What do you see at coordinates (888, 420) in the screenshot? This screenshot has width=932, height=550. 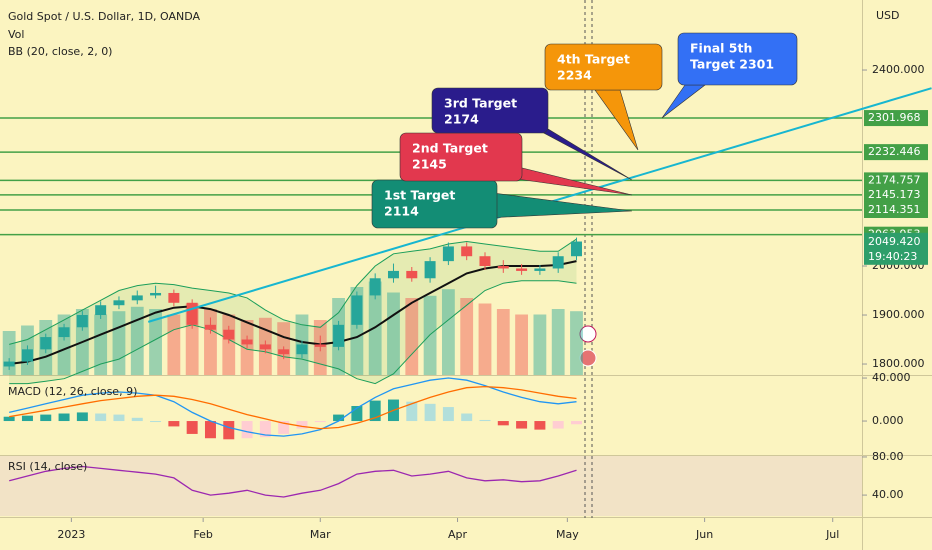 I see `y-tick-label: 0.000` at bounding box center [888, 420].